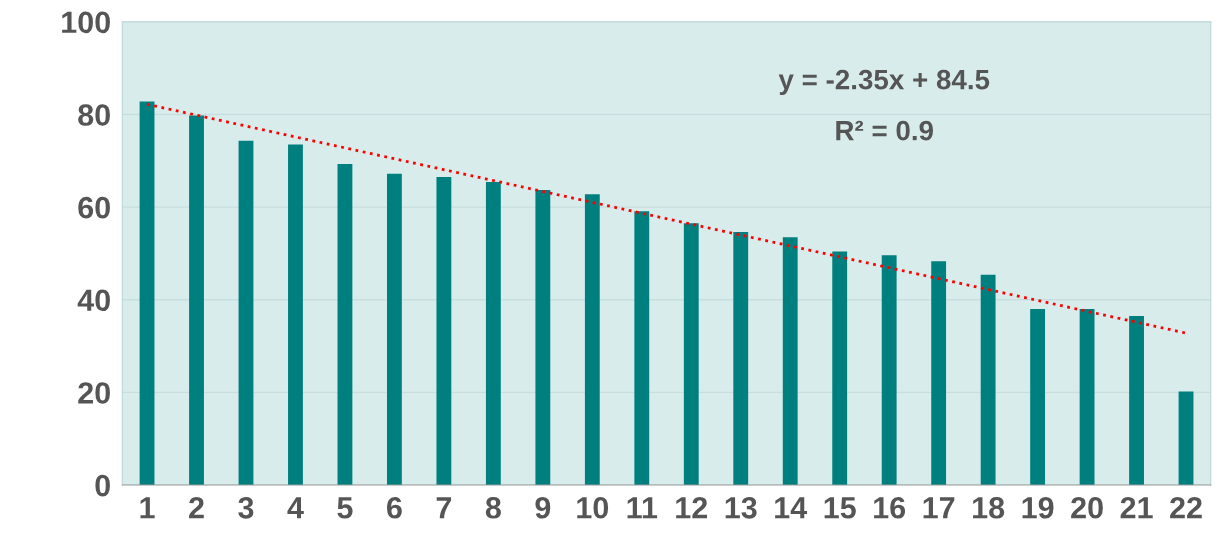 This screenshot has width=1223, height=545. What do you see at coordinates (86, 22) in the screenshot?
I see `y-tick-label: 100` at bounding box center [86, 22].